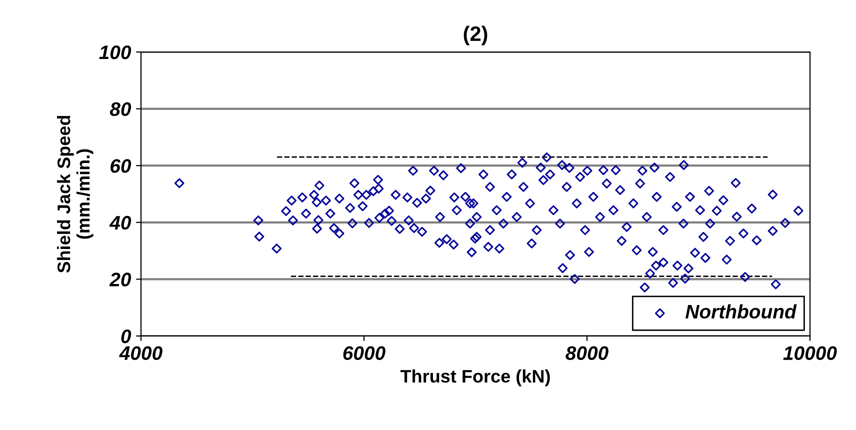 This screenshot has width=856, height=430. What do you see at coordinates (140, 353) in the screenshot?
I see `x-tick-label: 4000` at bounding box center [140, 353].